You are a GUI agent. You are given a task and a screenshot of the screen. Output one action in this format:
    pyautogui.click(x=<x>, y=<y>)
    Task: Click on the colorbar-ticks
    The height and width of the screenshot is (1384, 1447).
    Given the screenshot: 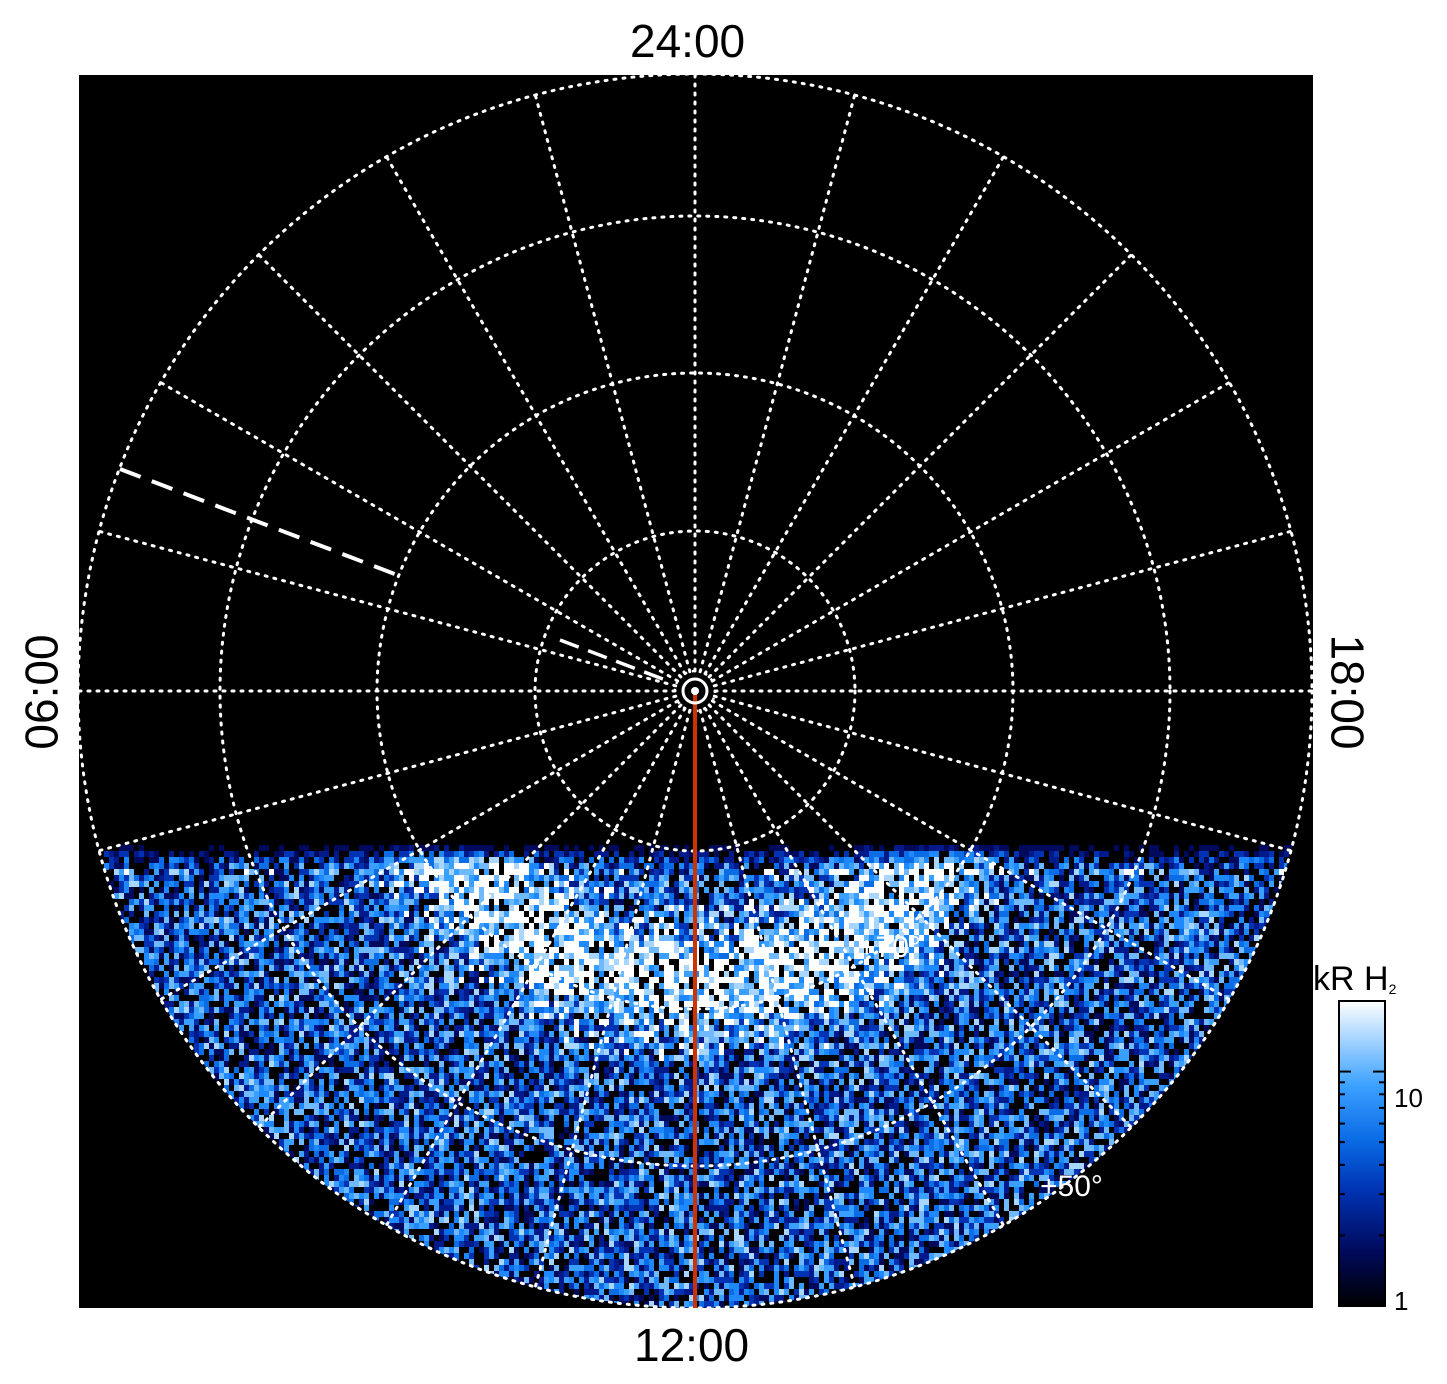 What is the action you would take?
    pyautogui.click(x=1362, y=1153)
    